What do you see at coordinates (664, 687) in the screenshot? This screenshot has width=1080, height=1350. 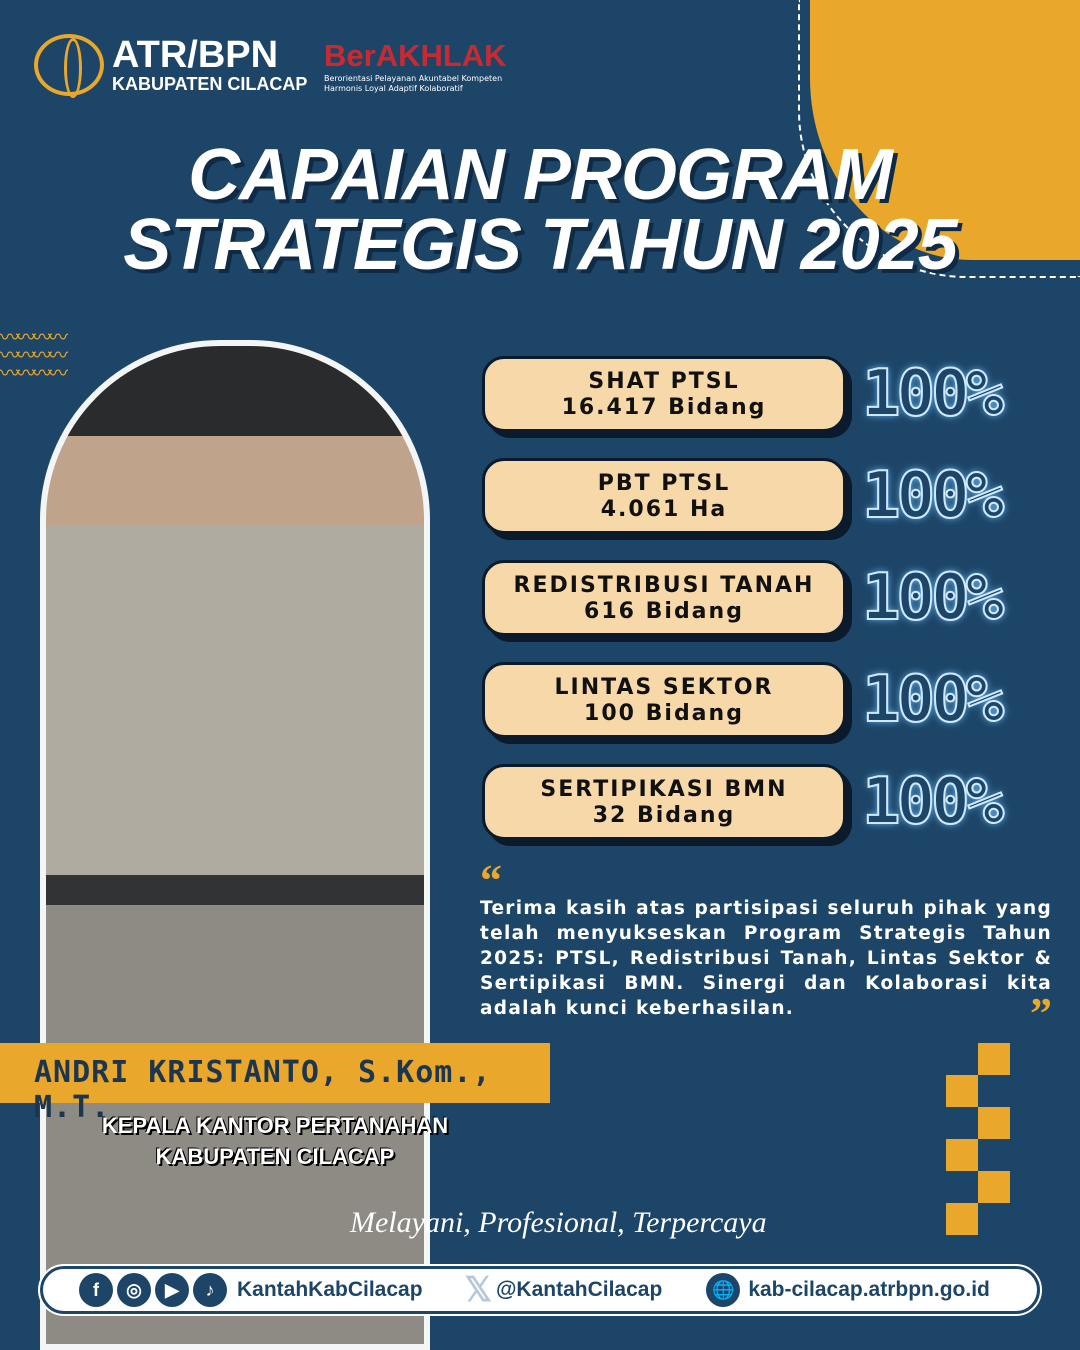 I see `program-name: LINTAS SEKTOR` at bounding box center [664, 687].